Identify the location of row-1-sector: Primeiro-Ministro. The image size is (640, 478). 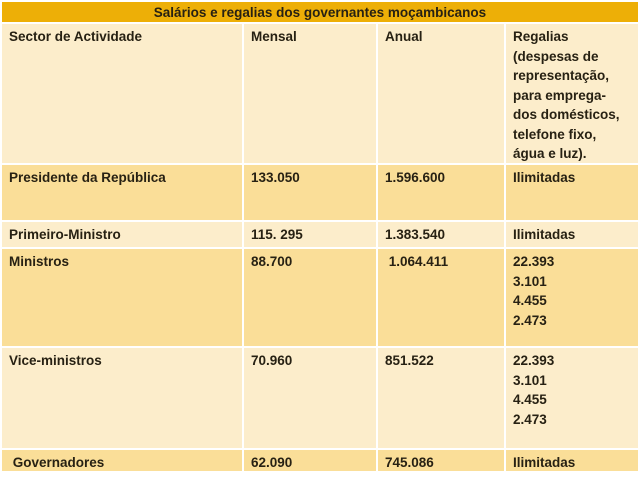
(122, 234).